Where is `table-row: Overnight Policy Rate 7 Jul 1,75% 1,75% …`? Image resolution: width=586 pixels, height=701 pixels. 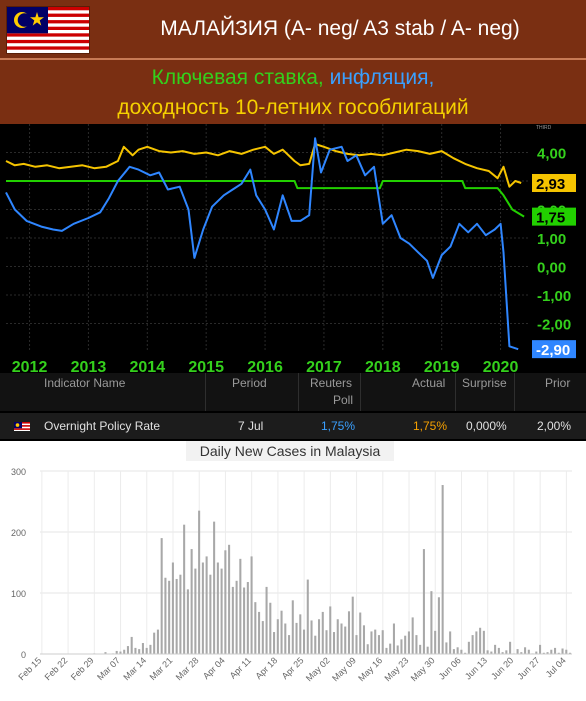 table-row: Overnight Policy Rate 7 Jul 1,75% 1,75% … is located at coordinates (293, 426).